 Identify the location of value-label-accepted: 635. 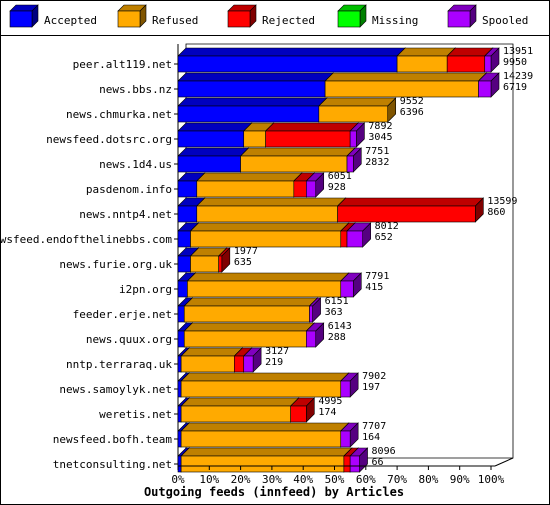
(243, 262).